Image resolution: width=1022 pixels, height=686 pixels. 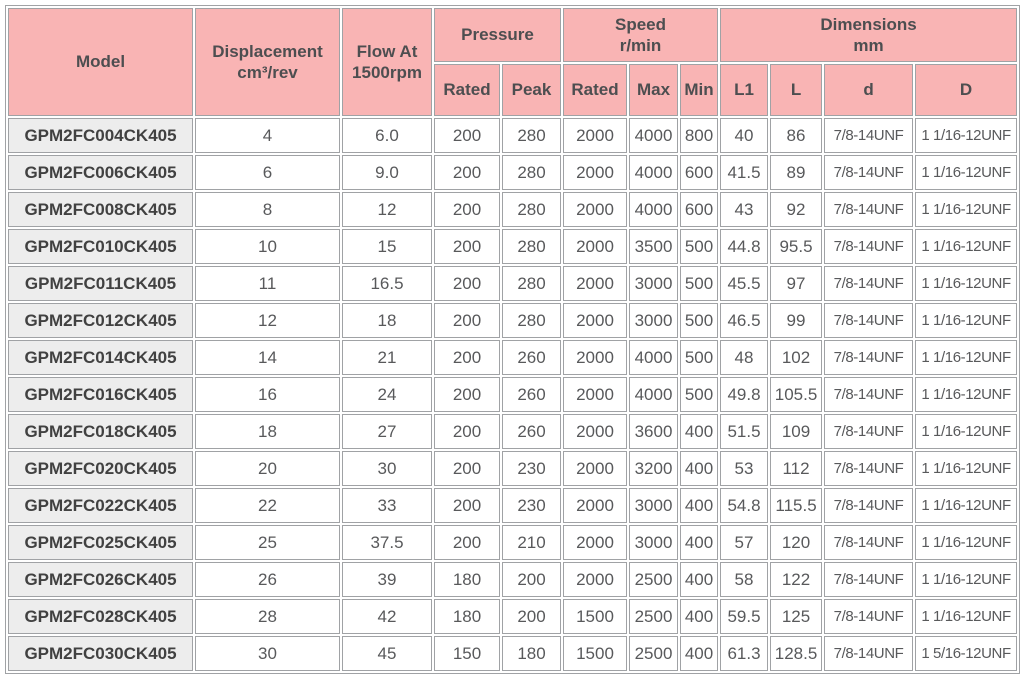 What do you see at coordinates (868, 24) in the screenshot?
I see `dimensions-group-label-line1: Dimensions` at bounding box center [868, 24].